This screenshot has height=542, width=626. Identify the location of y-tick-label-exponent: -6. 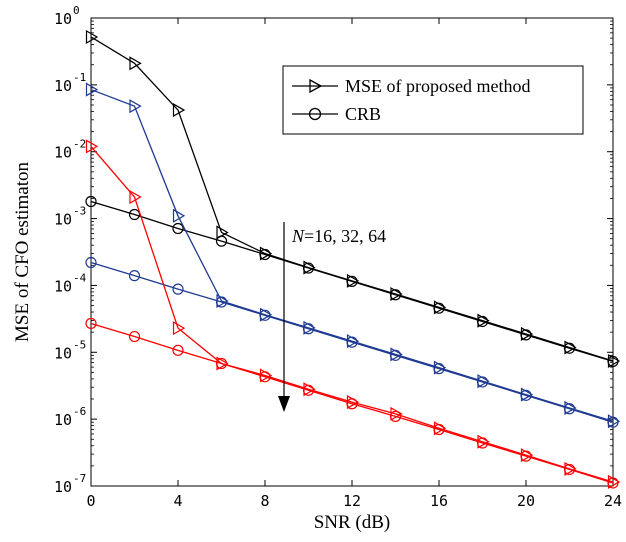
(79, 411).